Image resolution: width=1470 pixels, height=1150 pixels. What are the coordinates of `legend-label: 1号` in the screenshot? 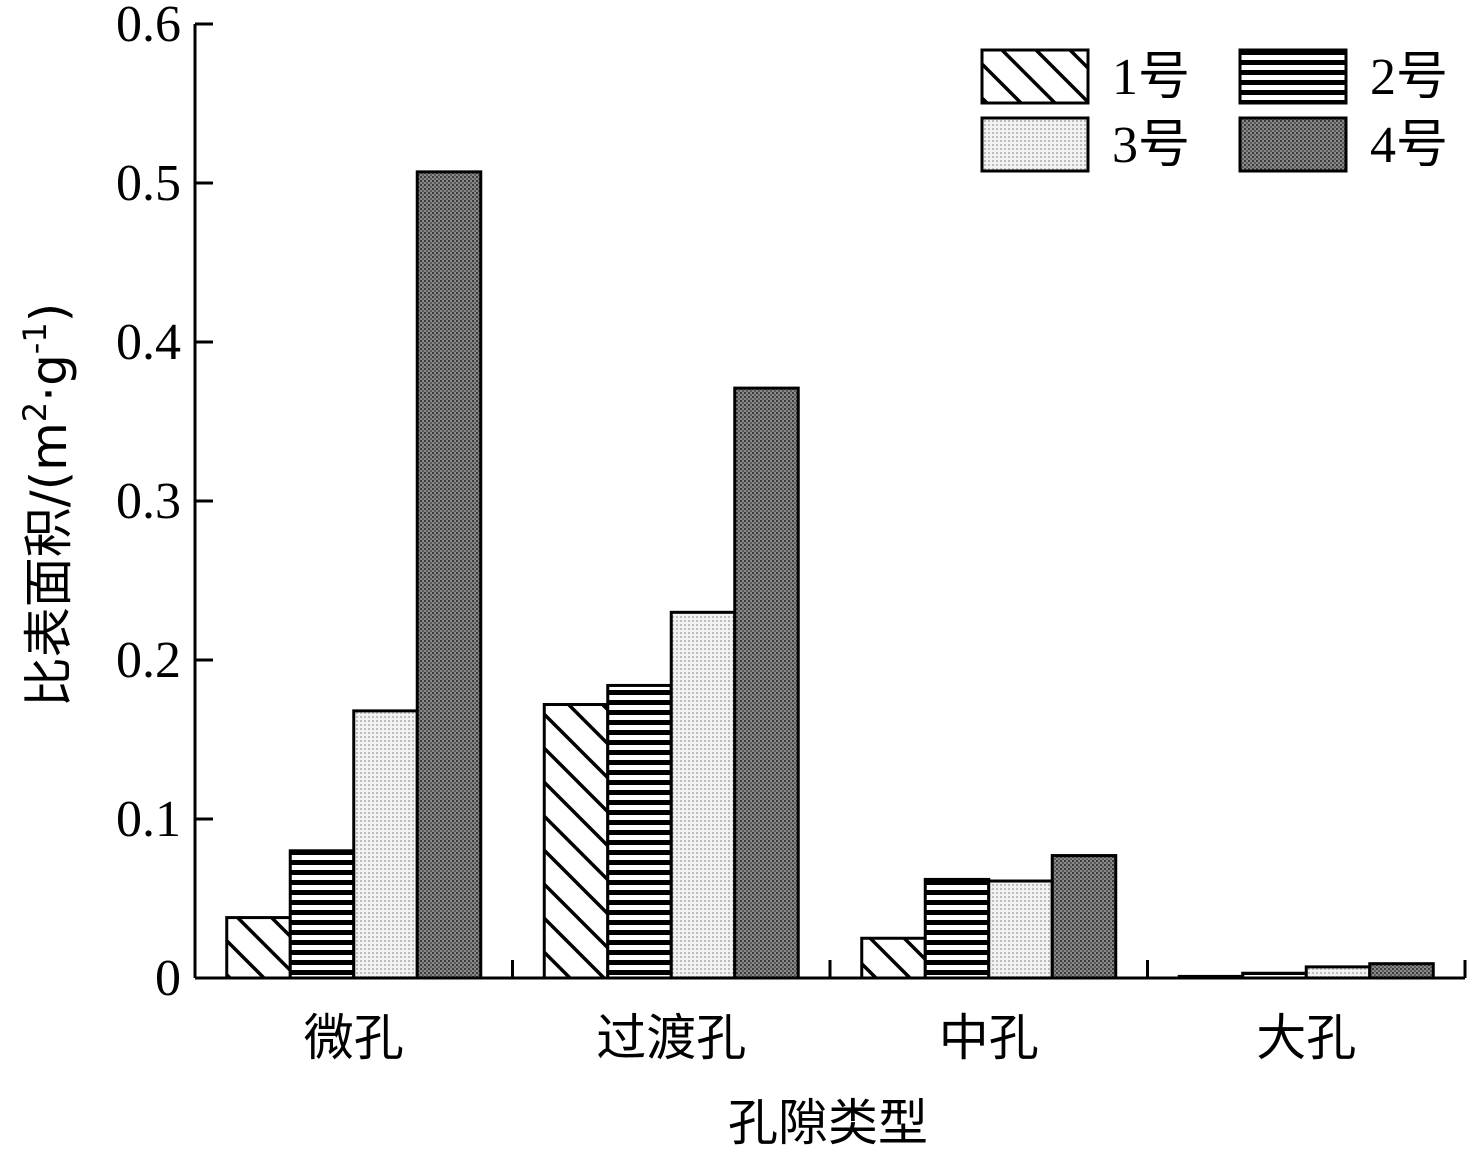 It's located at (1151, 77).